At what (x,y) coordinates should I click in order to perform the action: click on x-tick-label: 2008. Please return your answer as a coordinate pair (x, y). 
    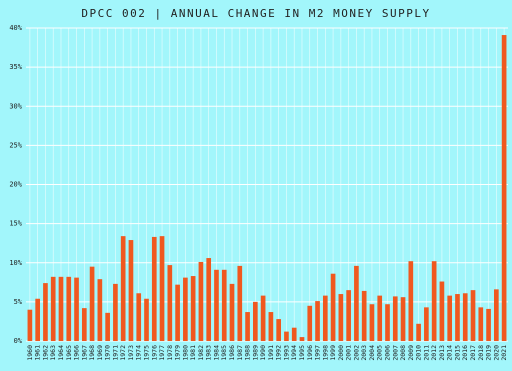
    Looking at the image, I should click on (403, 353).